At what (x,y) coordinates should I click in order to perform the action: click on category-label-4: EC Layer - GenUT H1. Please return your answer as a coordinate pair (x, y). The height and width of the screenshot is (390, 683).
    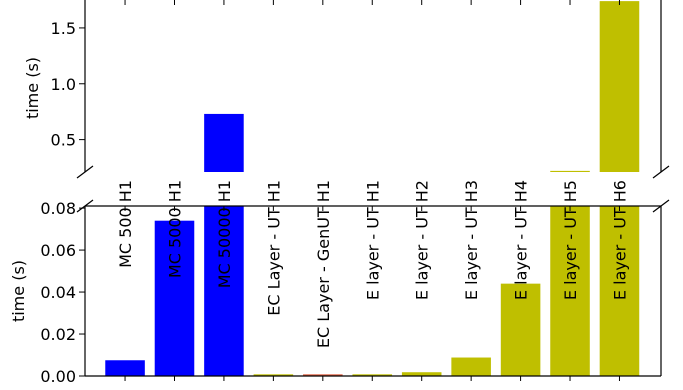
    Looking at the image, I should click on (323, 264).